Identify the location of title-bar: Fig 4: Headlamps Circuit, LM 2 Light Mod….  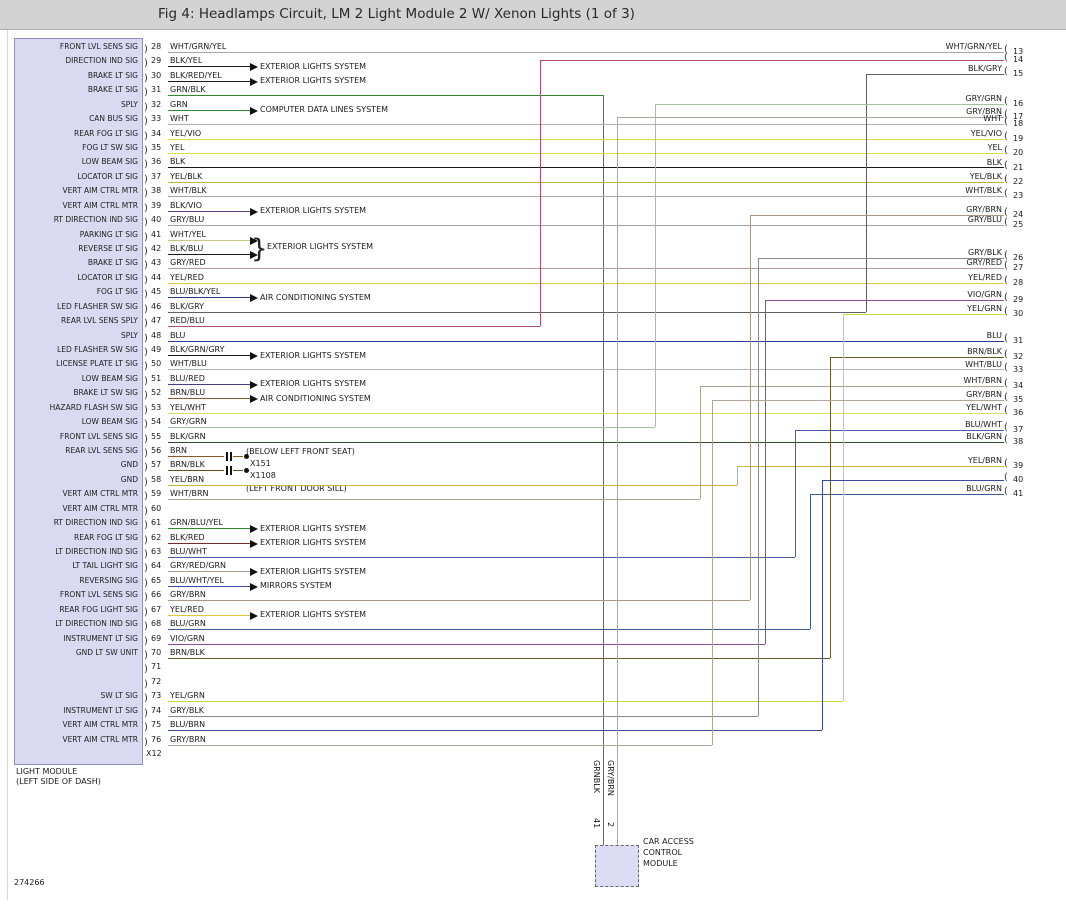
(533, 15).